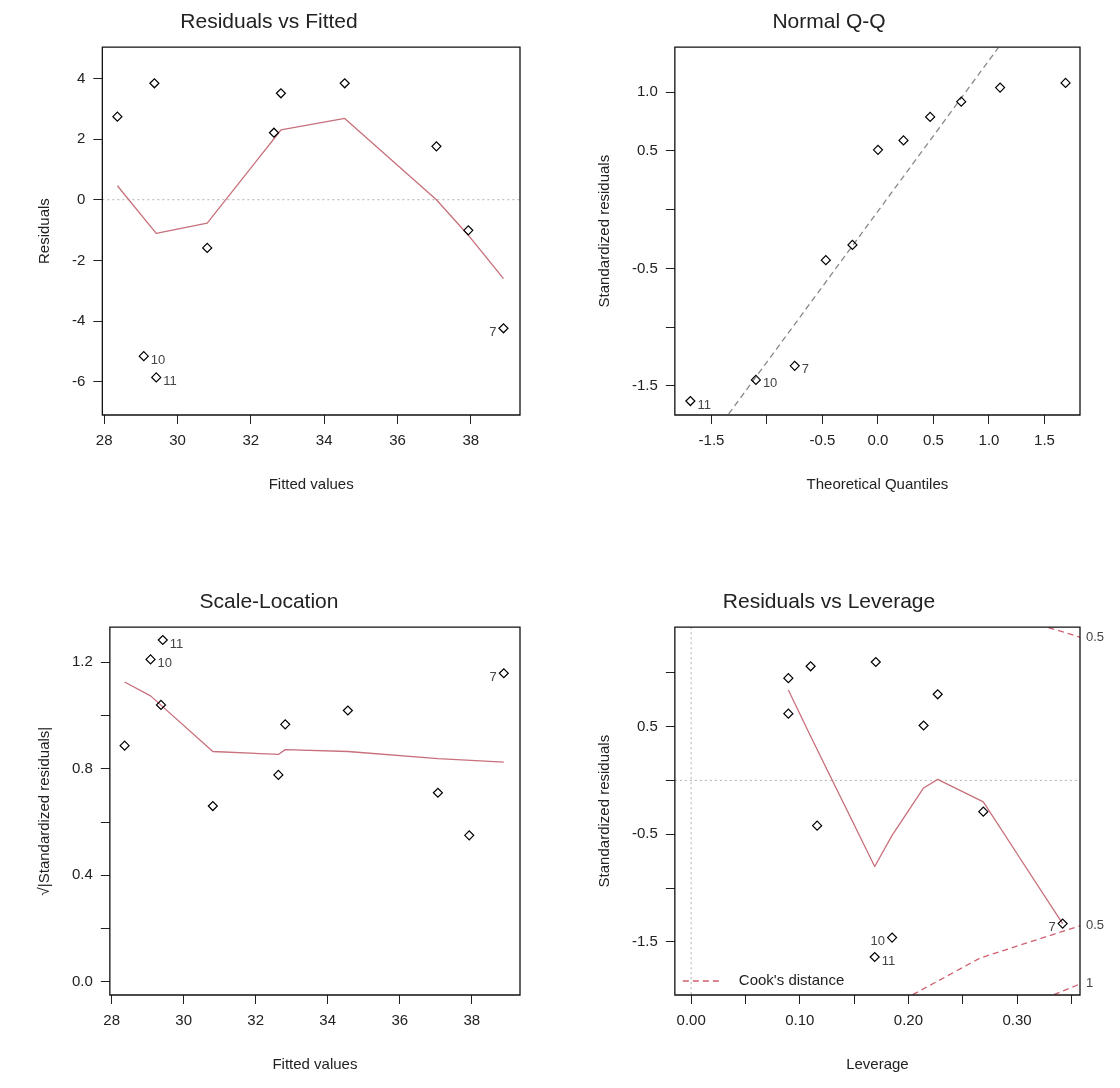  What do you see at coordinates (104, 440) in the screenshot?
I see `x-tick-label: 28` at bounding box center [104, 440].